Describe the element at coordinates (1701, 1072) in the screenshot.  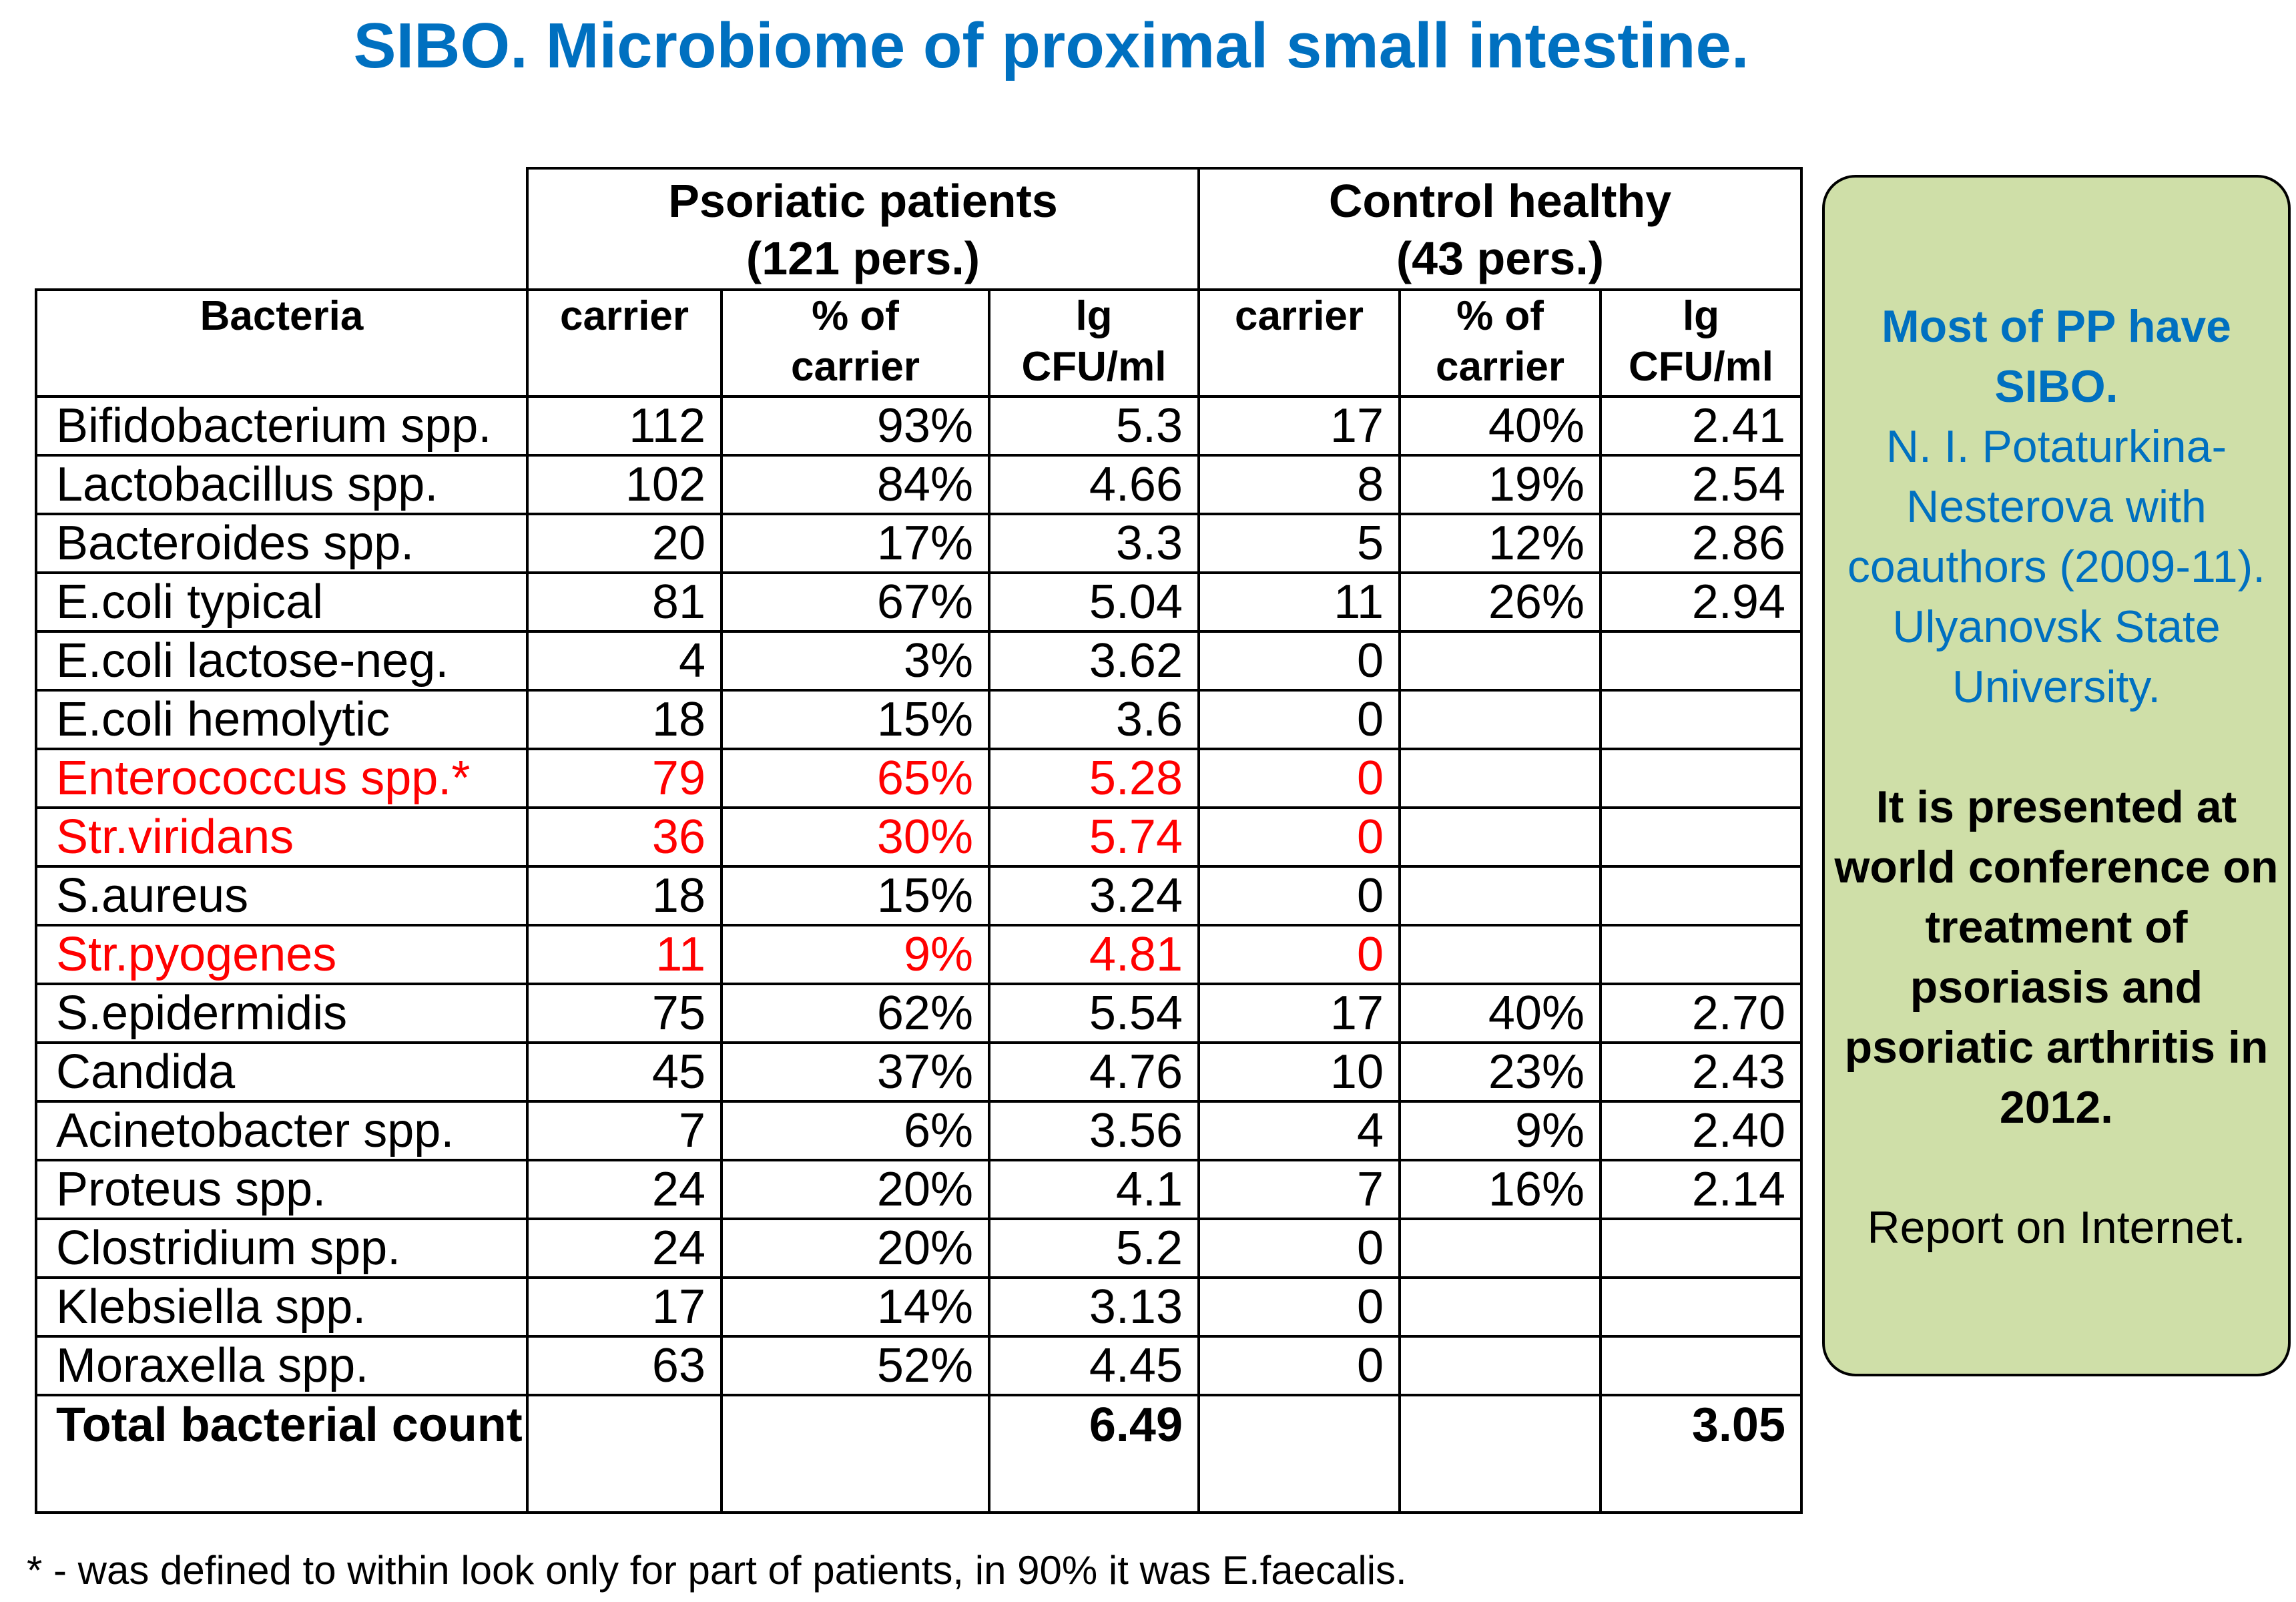
I see `cell-ch-lg: 2.43` at that location.